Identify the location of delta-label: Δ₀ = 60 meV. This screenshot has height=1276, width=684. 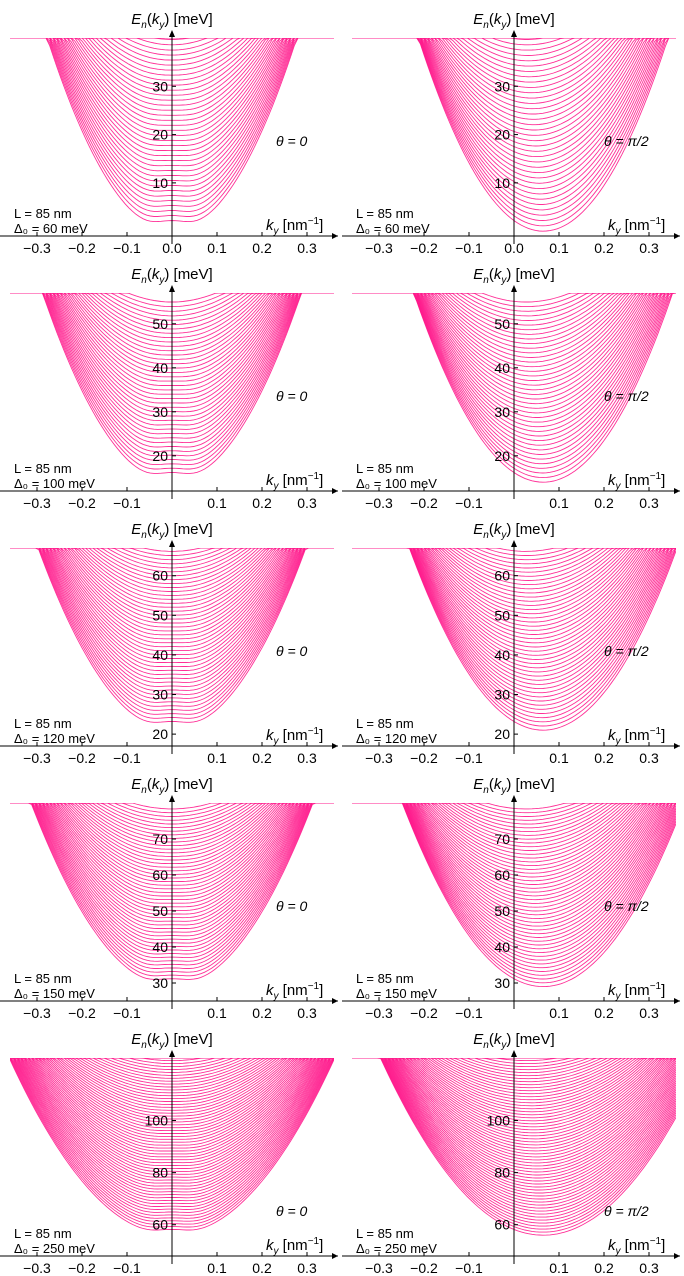
(51, 228).